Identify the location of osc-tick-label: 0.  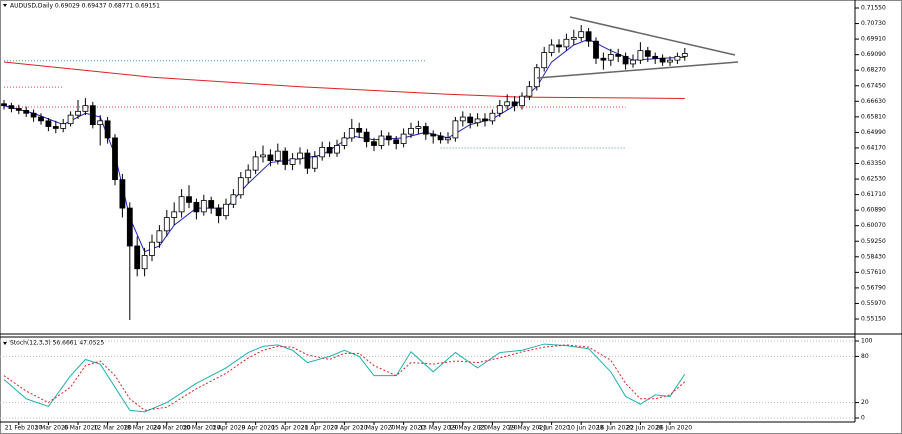
(863, 418).